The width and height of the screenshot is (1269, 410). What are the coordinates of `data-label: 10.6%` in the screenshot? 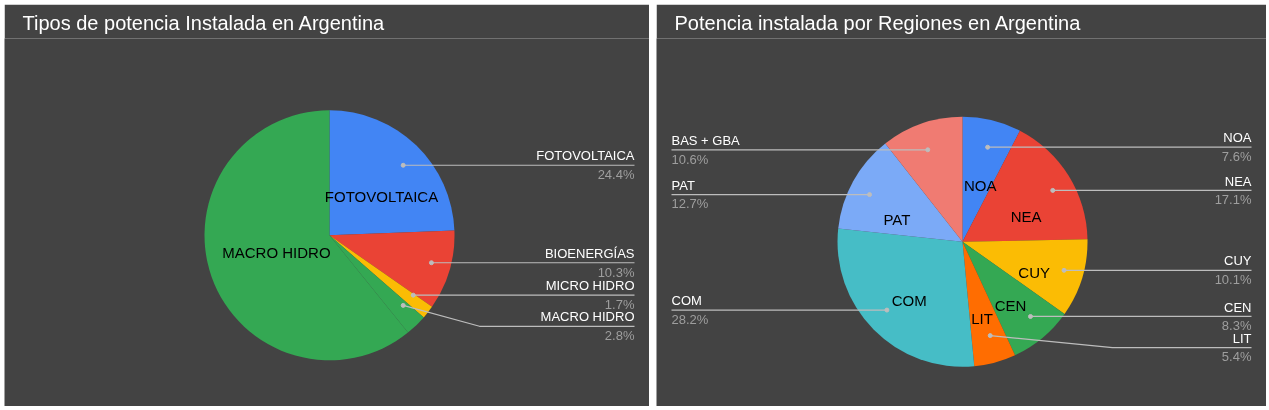 It's located at (690, 159).